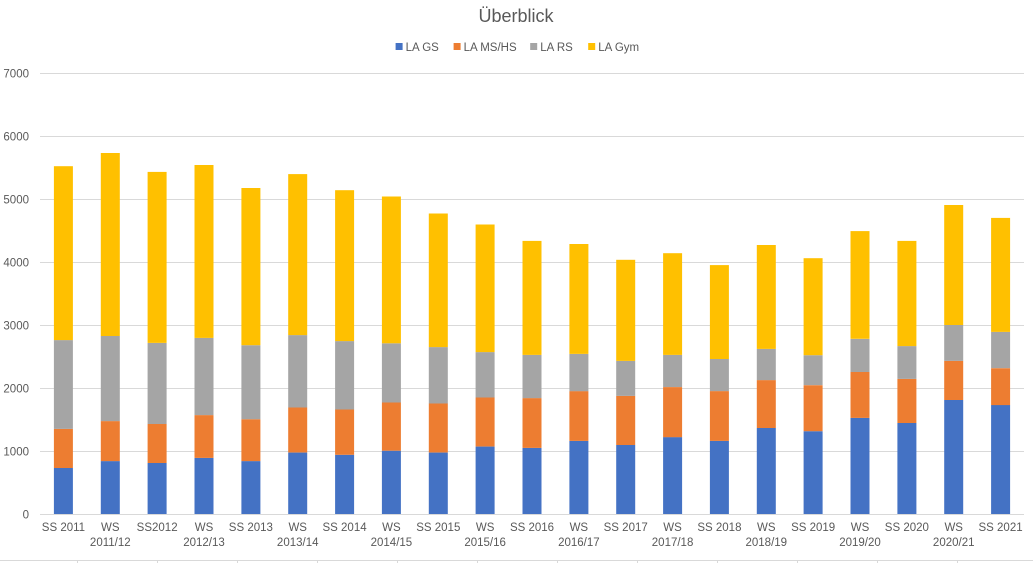  I want to click on y-tick-label: 7000, so click(16, 75).